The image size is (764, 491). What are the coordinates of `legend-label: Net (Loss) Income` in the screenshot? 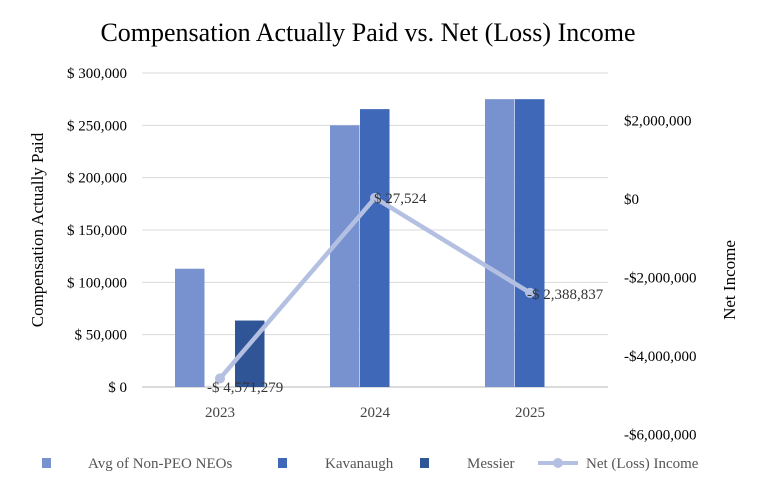 It's located at (642, 464).